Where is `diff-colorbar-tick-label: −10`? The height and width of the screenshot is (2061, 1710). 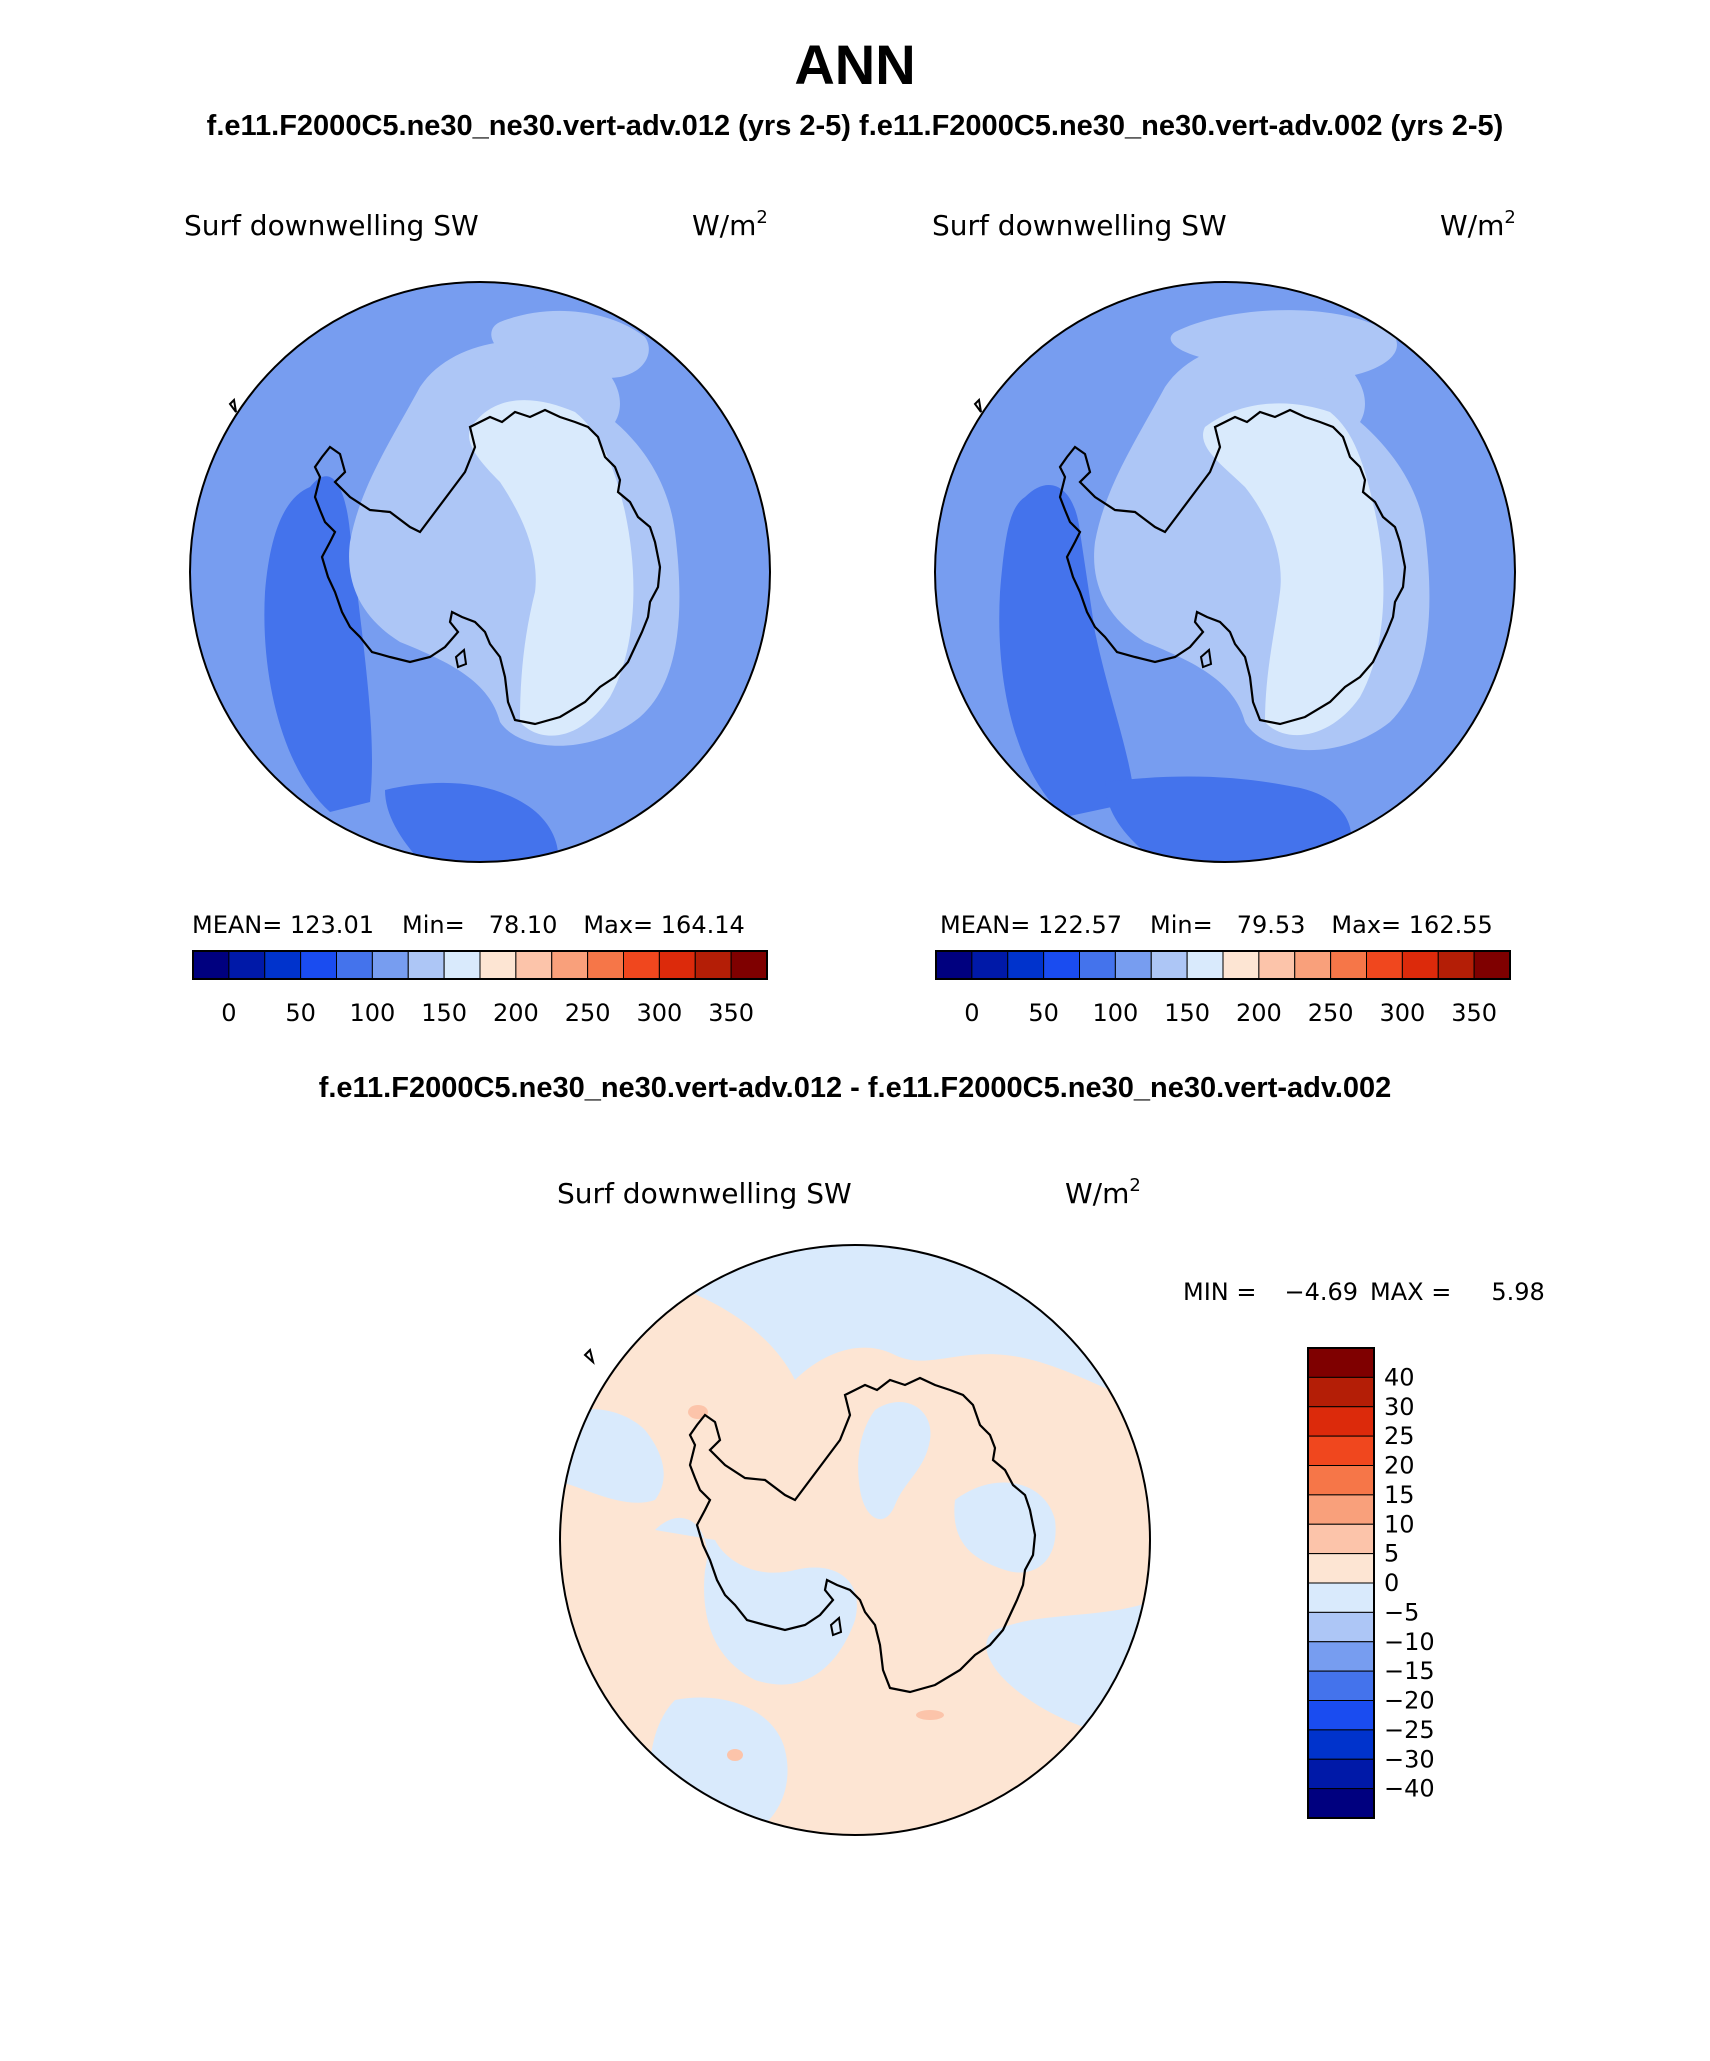 diff-colorbar-tick-label: −10 is located at coordinates (1409, 1642).